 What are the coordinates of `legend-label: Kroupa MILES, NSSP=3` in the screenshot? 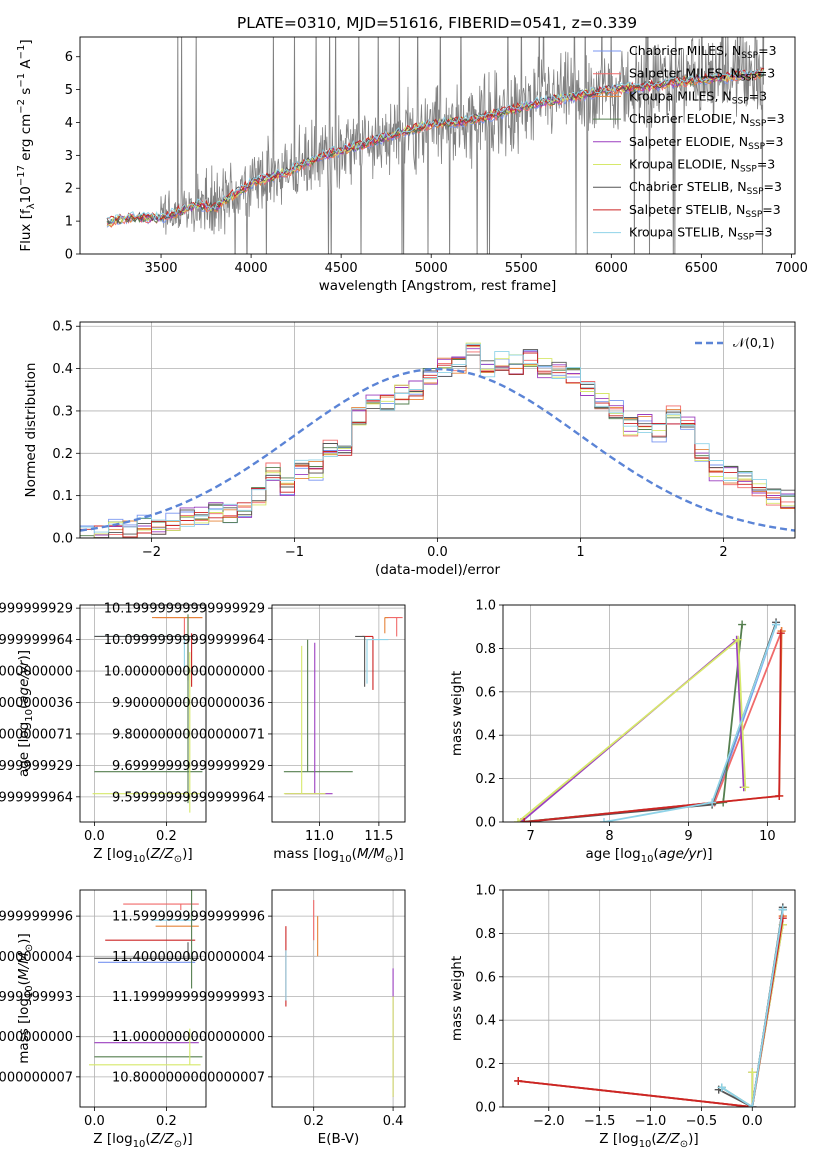 It's located at (698, 97).